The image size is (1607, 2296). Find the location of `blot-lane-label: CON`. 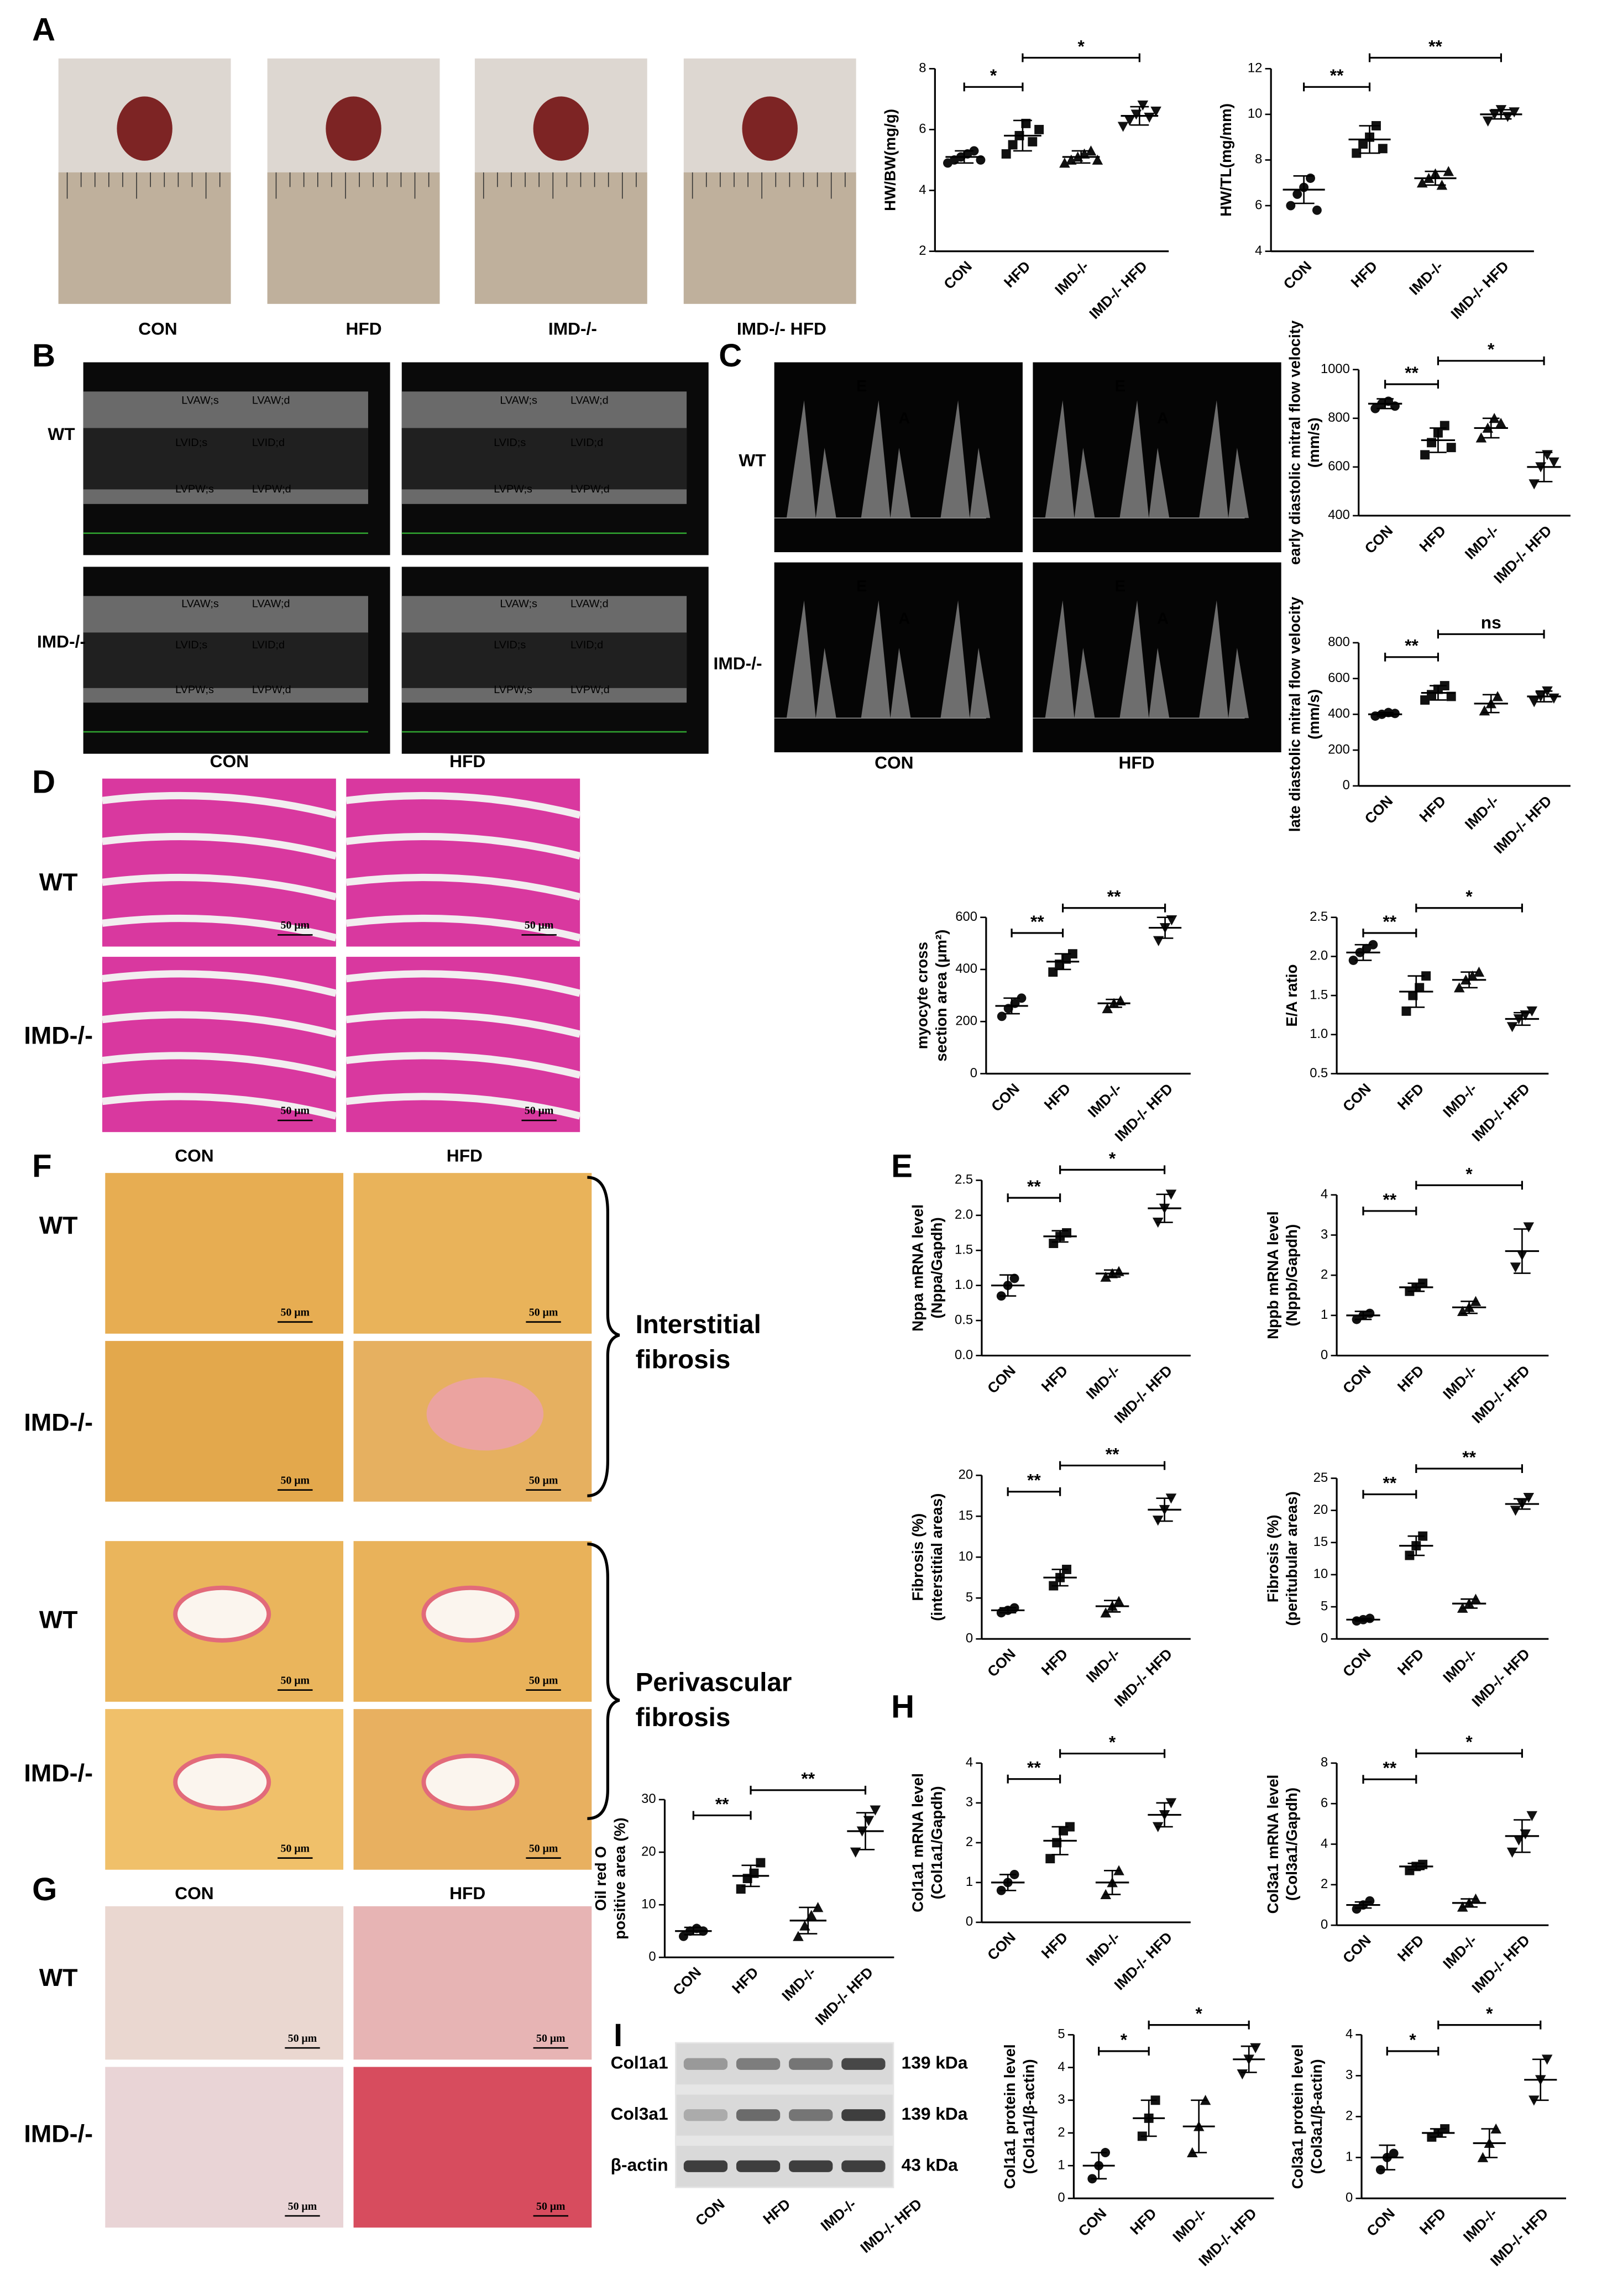

blot-lane-label: CON is located at coordinates (709, 2212).